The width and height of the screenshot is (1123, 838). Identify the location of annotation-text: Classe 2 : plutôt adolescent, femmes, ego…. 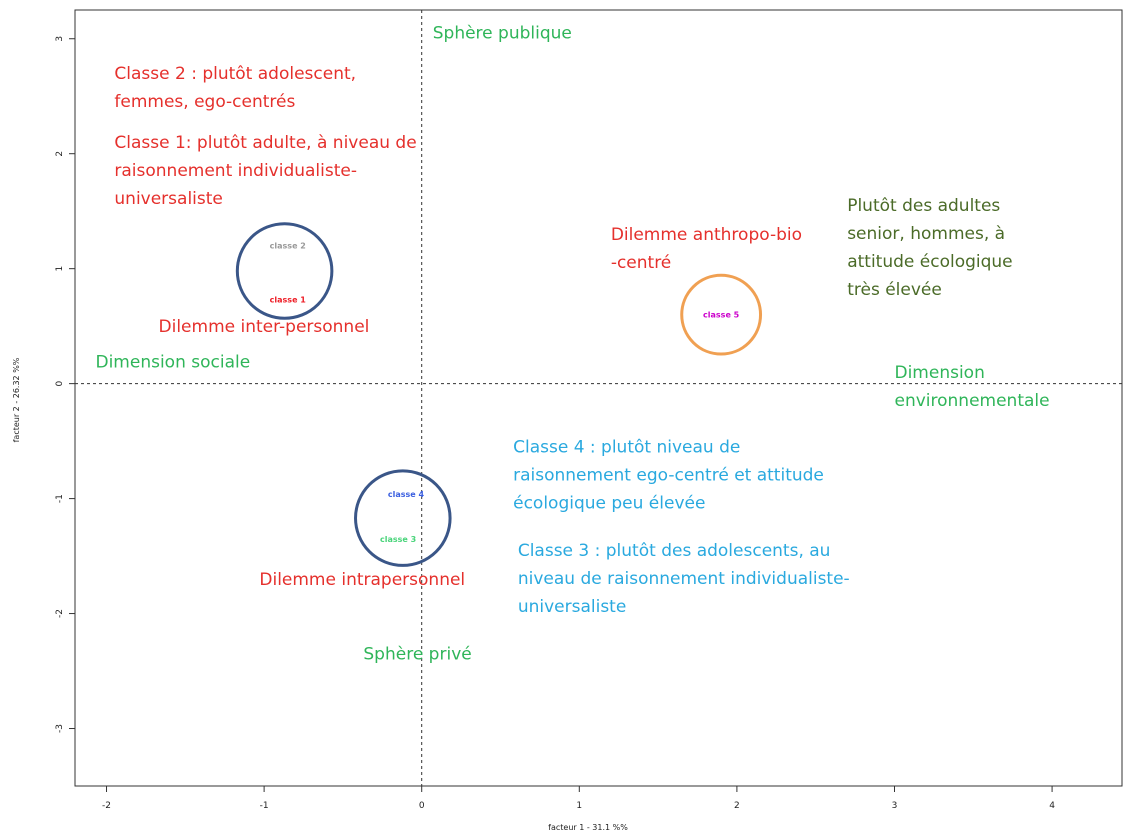
(235, 88).